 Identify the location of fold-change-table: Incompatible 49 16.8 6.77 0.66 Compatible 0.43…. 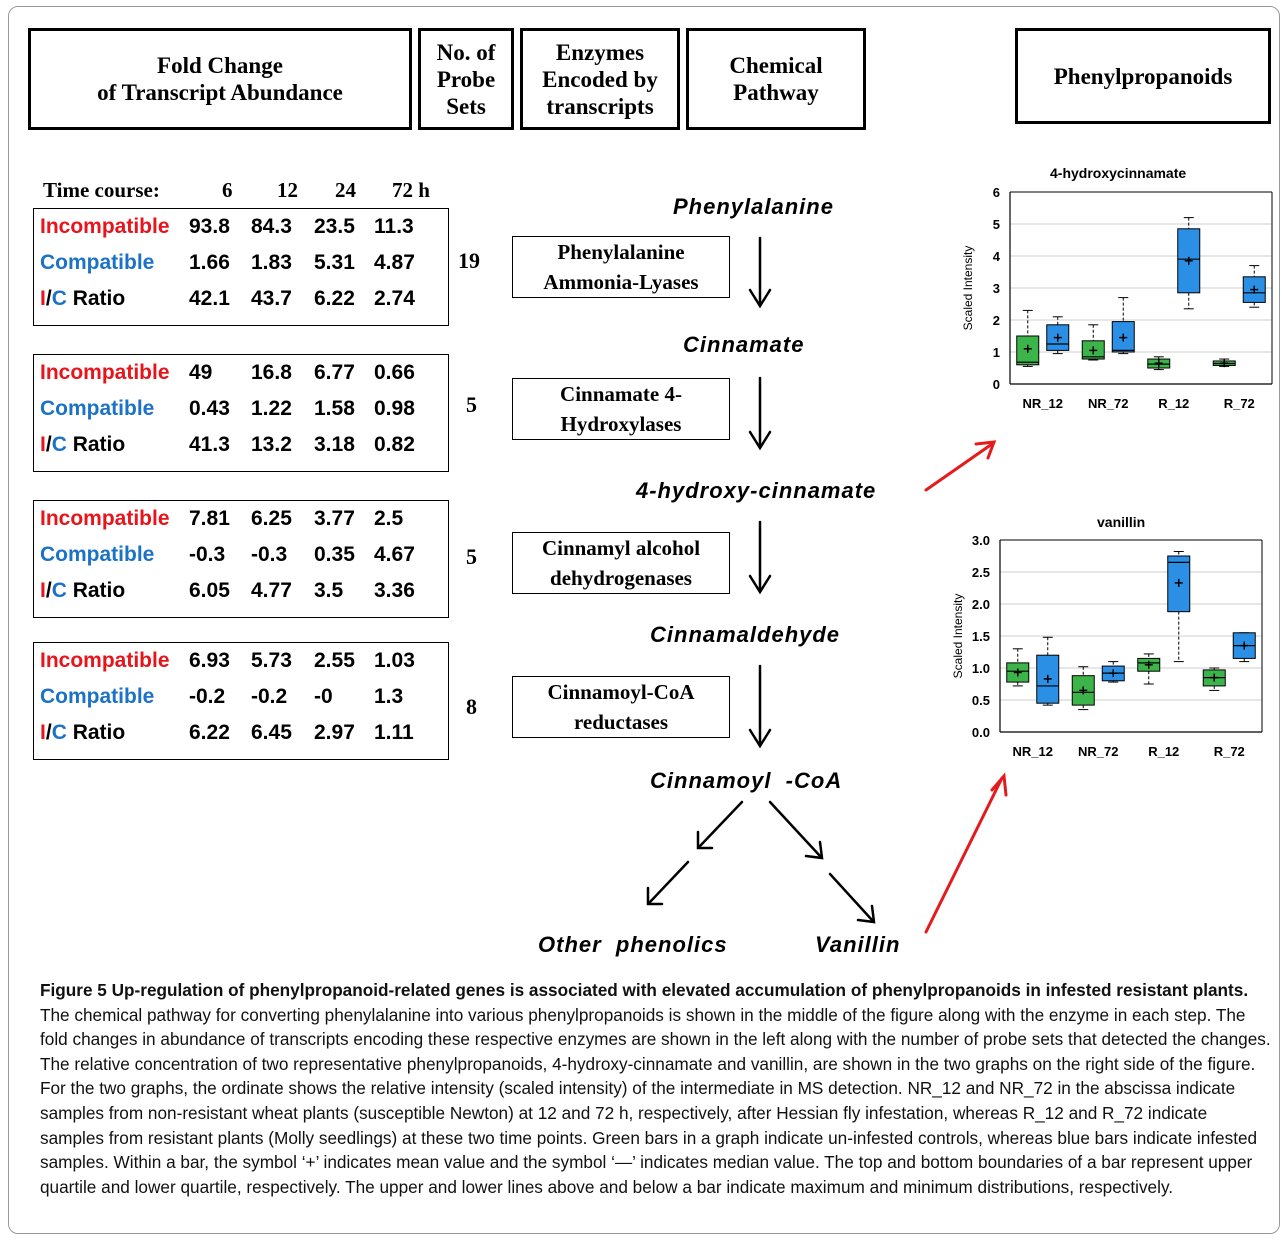
(241, 413).